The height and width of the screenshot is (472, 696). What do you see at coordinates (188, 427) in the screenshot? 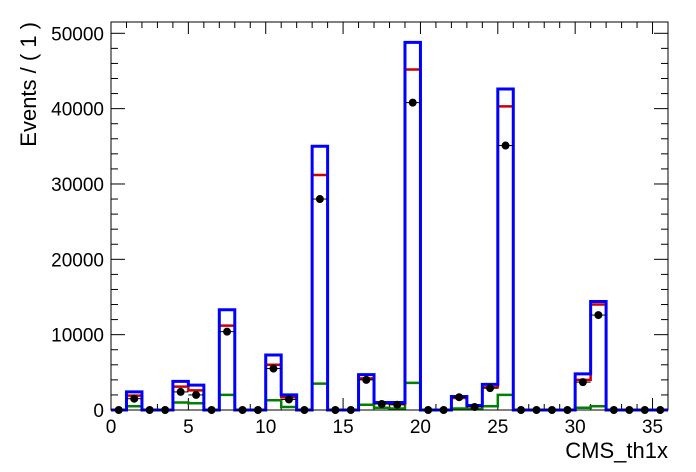
I see `x-tick-label: 5` at bounding box center [188, 427].